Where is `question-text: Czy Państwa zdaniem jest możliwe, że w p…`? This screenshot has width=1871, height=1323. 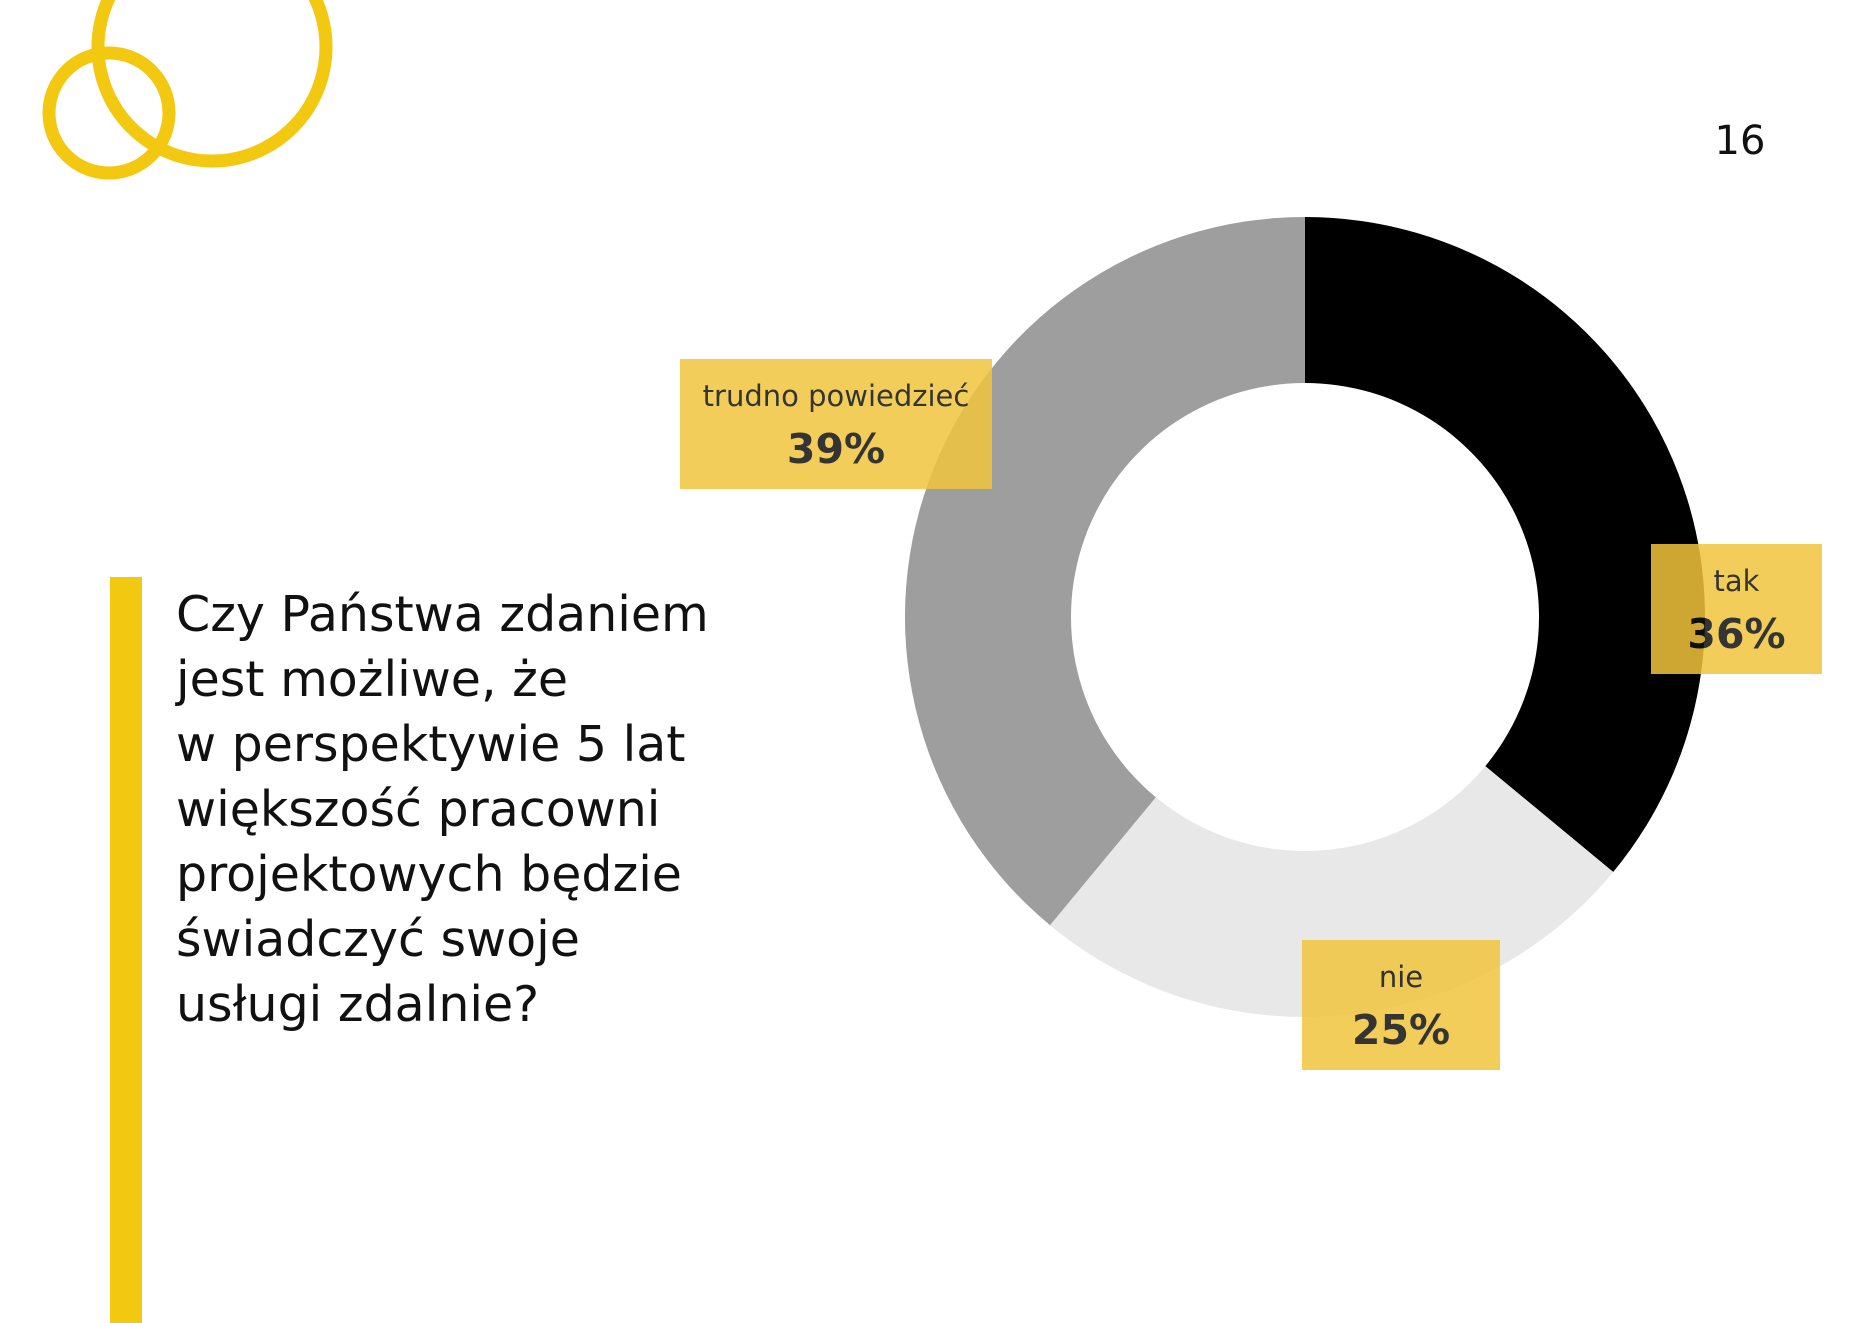
question-text: Czy Państwa zdaniem jest możliwe, że w p… is located at coordinates (442, 809).